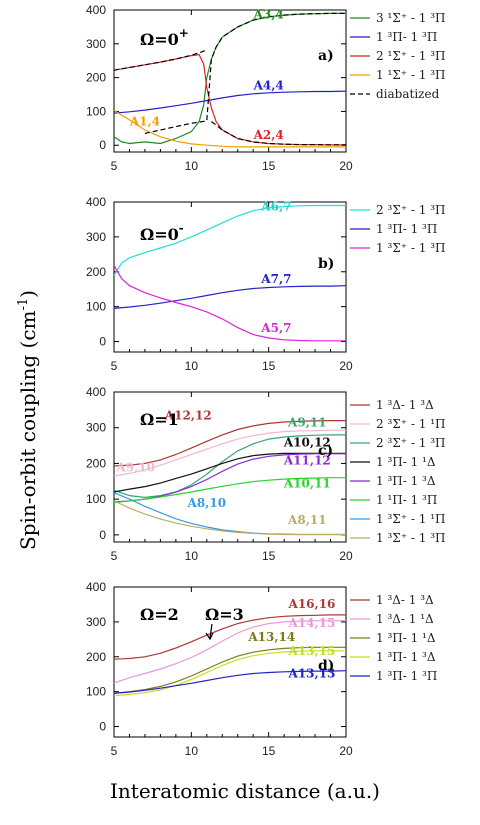  I want to click on panel-label: b), so click(326, 264).